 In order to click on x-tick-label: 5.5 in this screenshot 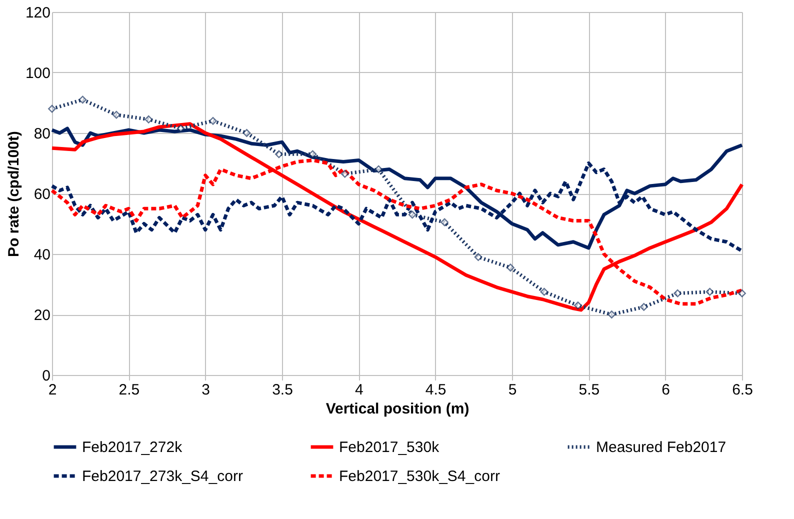, I will do `click(589, 390)`.